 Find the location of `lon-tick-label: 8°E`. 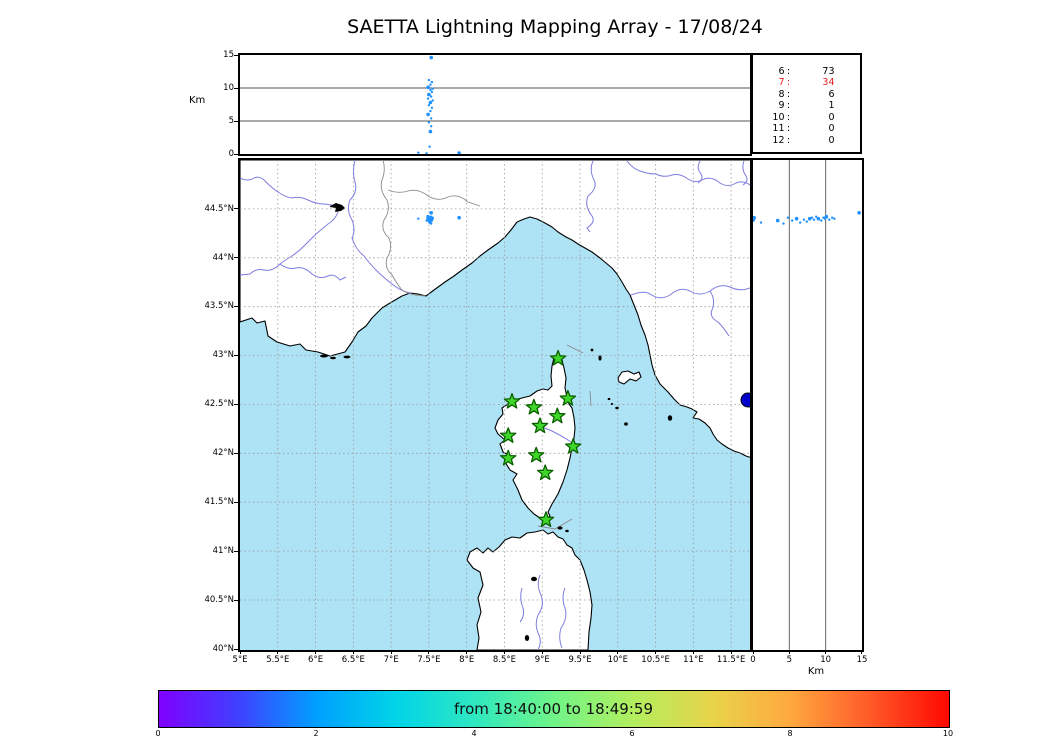

lon-tick-label: 8°E is located at coordinates (467, 660).